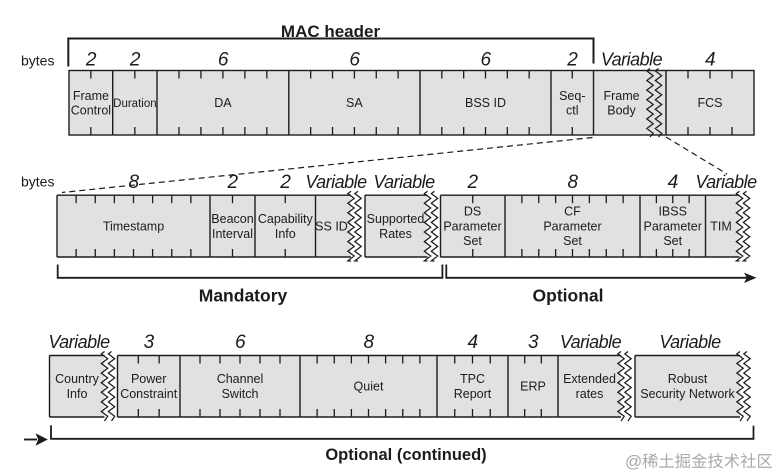  I want to click on svg-text: SA, so click(354, 103).